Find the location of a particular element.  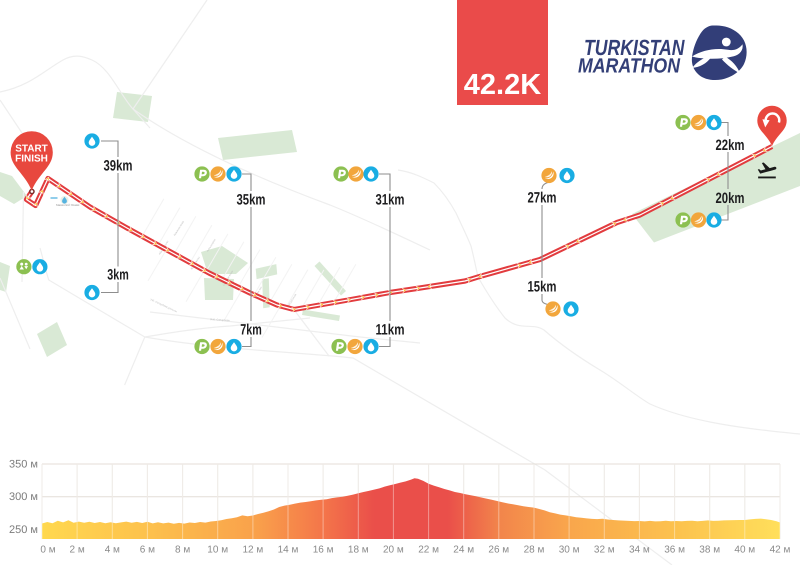

svg-text: 30 м is located at coordinates (569, 550).